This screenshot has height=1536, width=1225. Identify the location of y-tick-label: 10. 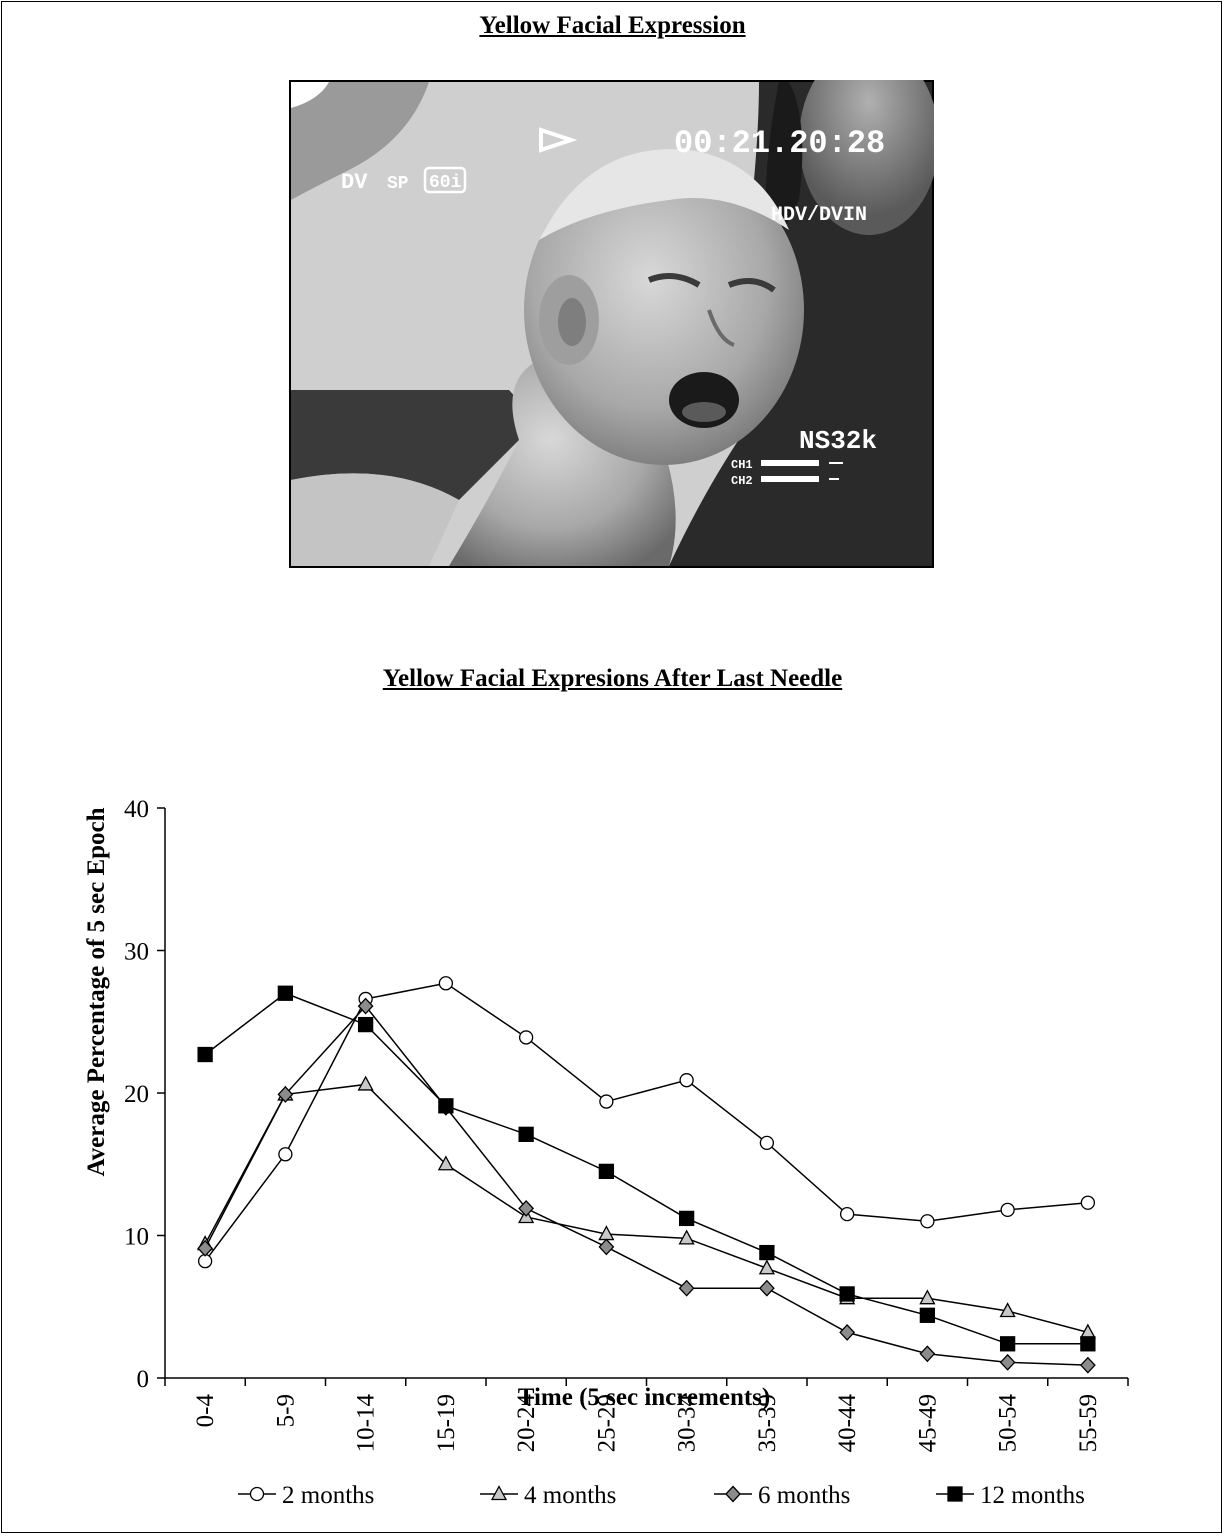
(136, 1237).